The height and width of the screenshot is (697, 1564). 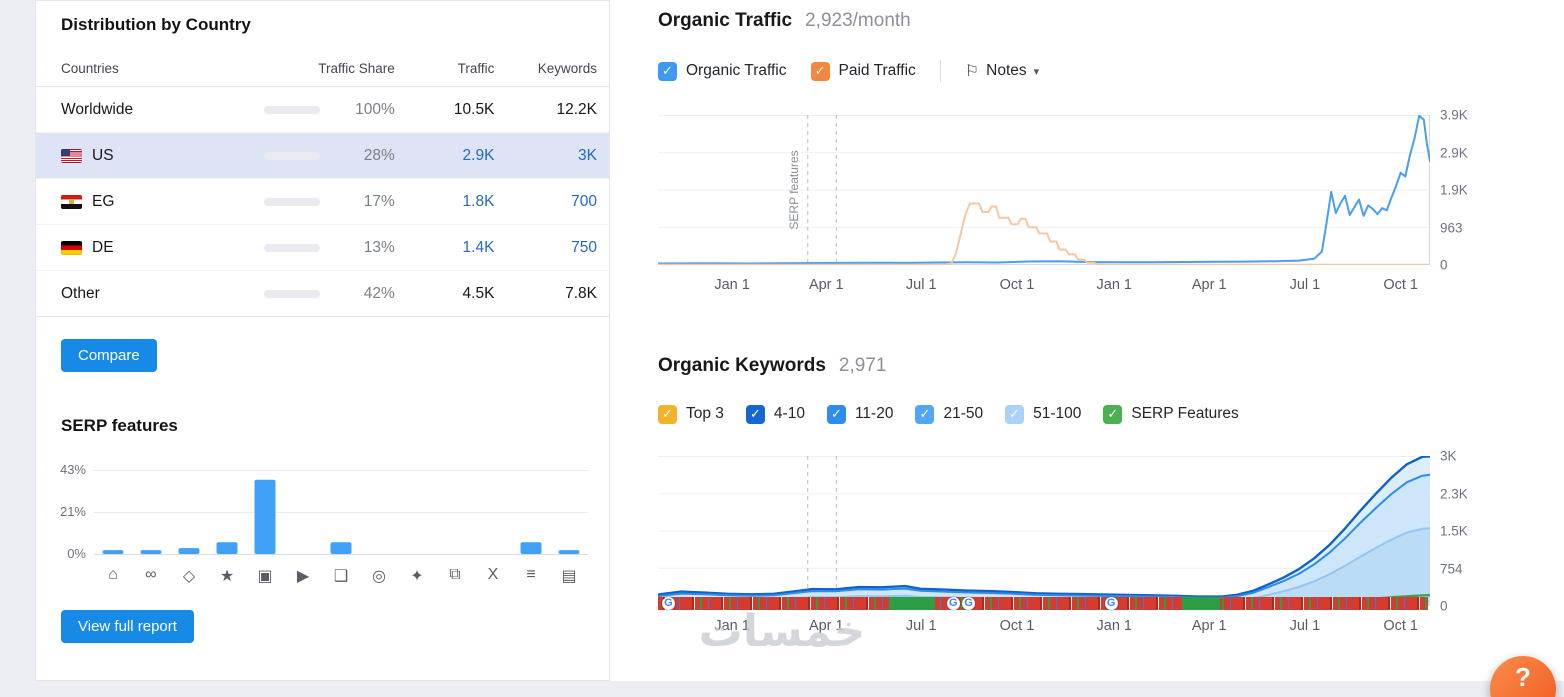 What do you see at coordinates (322, 248) in the screenshot?
I see `country-row-de: DE 13% 1.4K 750` at bounding box center [322, 248].